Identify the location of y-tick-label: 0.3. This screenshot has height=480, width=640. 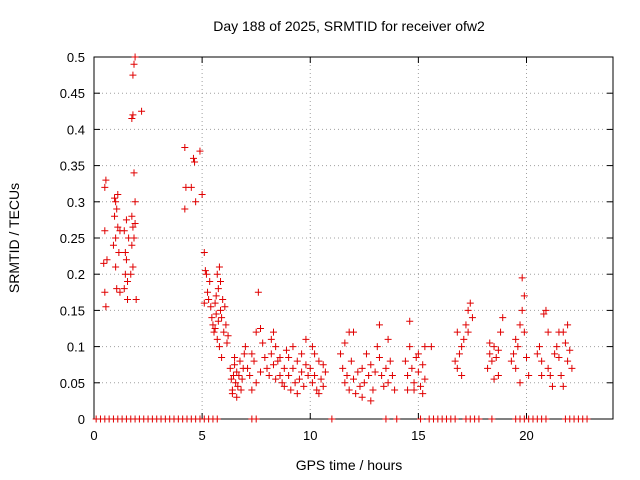
(76, 202).